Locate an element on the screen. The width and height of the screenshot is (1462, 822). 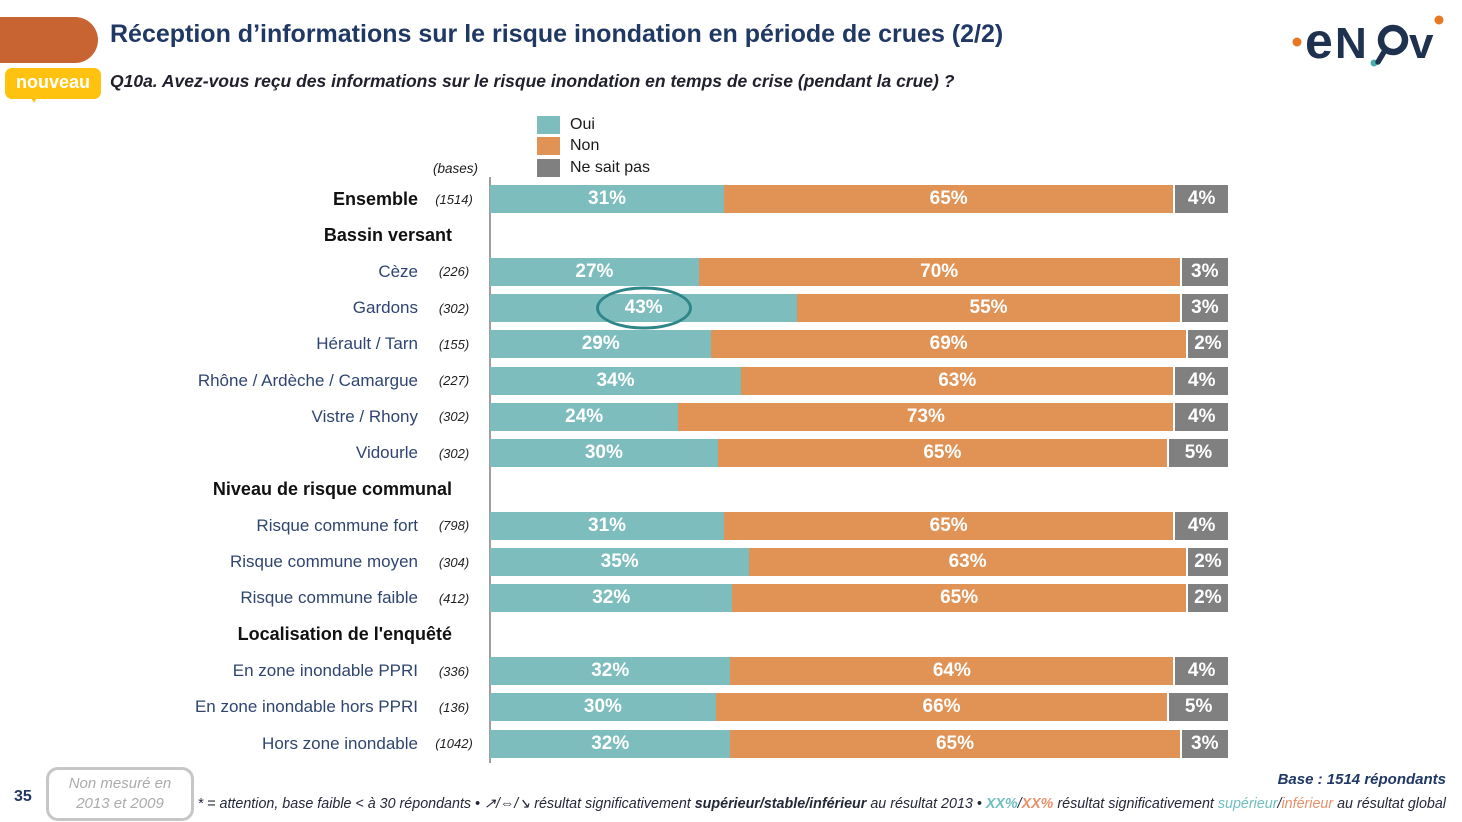
chart-legend: Oui Non Ne sait pas is located at coordinates (593, 146).